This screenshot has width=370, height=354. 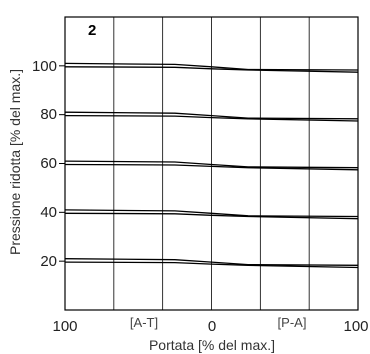 What do you see at coordinates (211, 262) in the screenshot?
I see `curve-5-upper` at bounding box center [211, 262].